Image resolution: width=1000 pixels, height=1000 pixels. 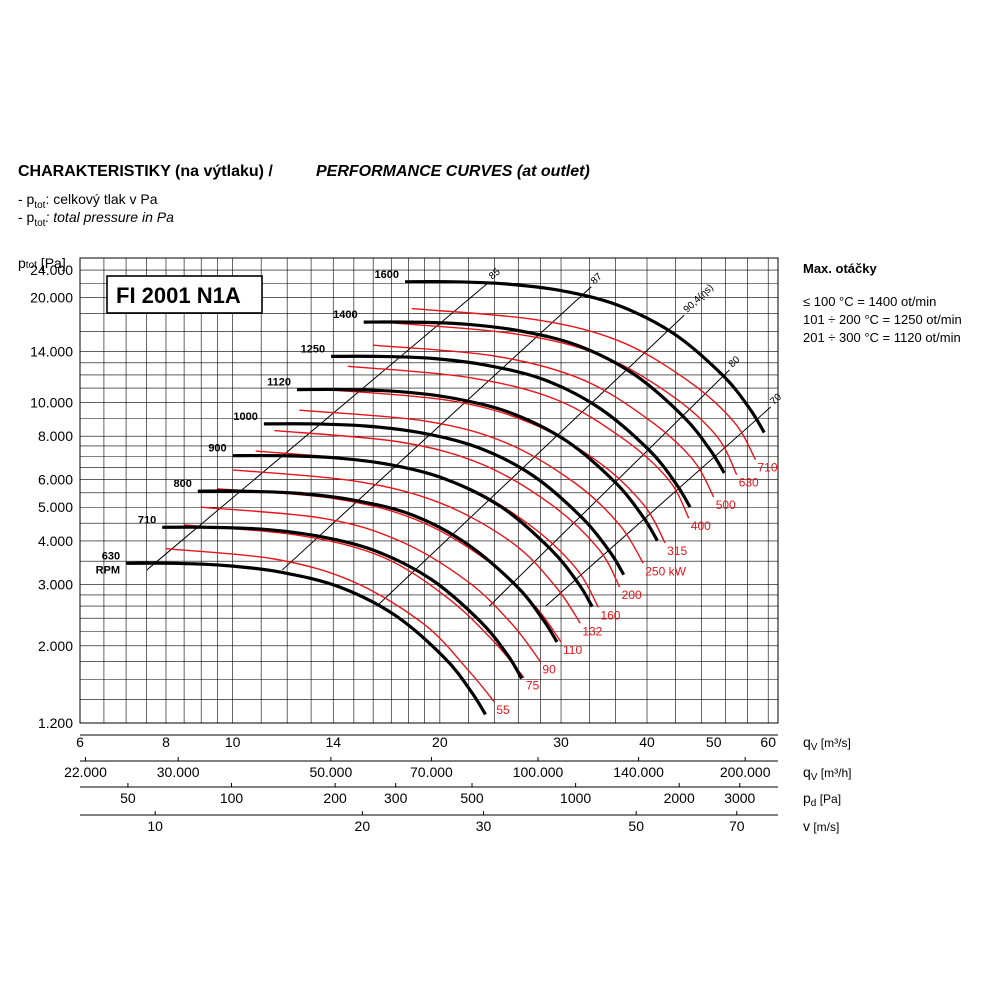 What do you see at coordinates (561, 742) in the screenshot?
I see `x-tick-label: 30` at bounding box center [561, 742].